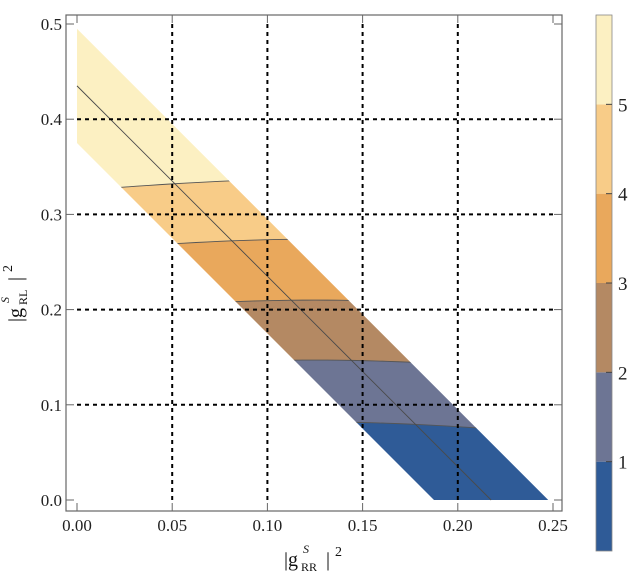 The height and width of the screenshot is (587, 638). I want to click on colorbar-label: 1, so click(623, 463).